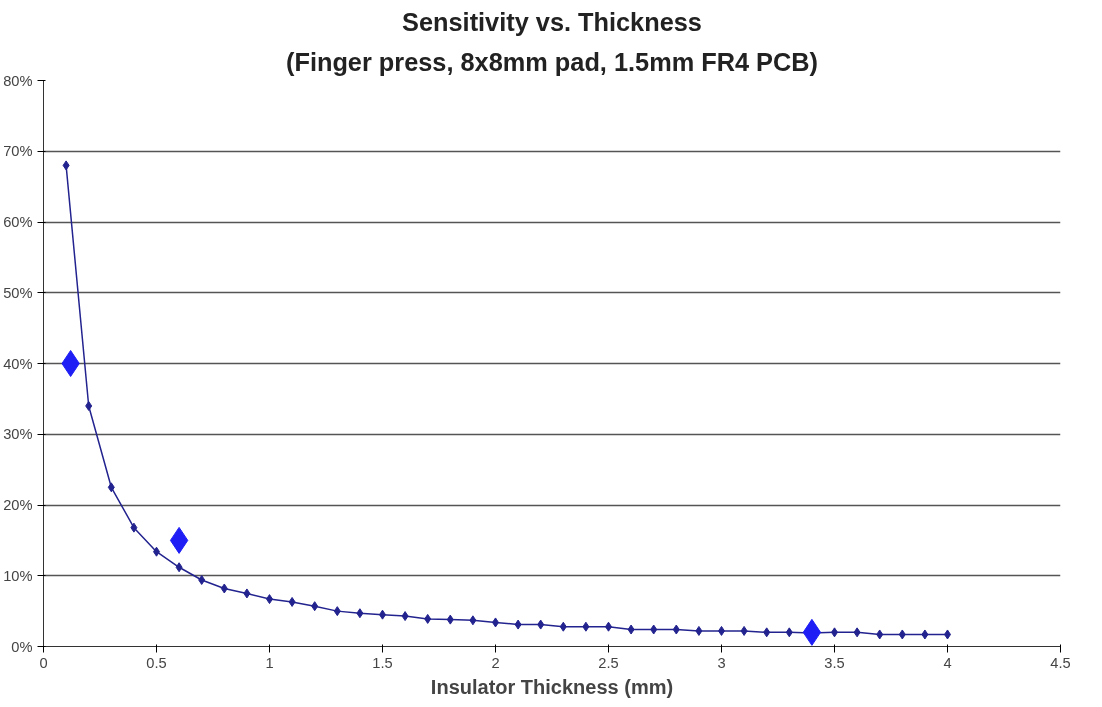 This screenshot has width=1102, height=707. Describe the element at coordinates (22, 646) in the screenshot. I see `y-tick-label: 0%` at that location.